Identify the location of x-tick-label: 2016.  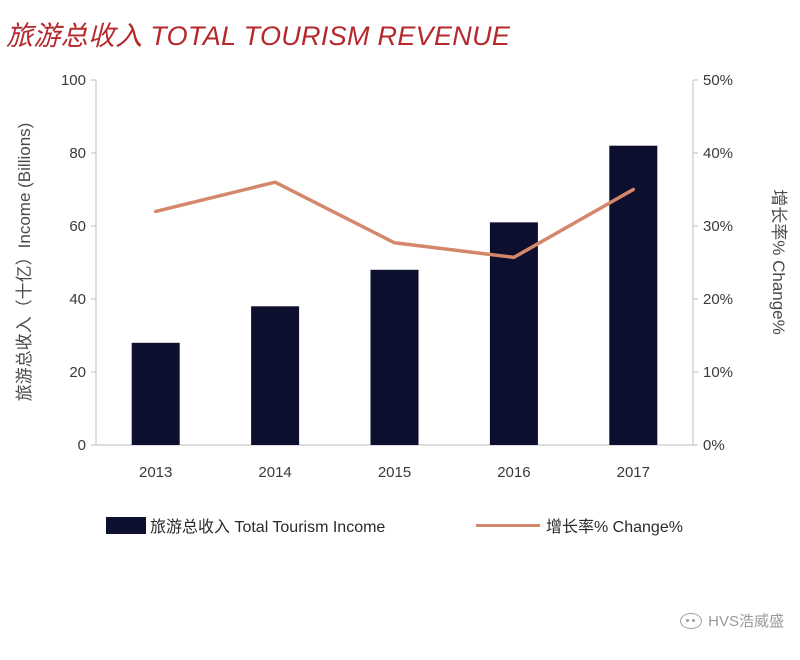
(513, 472).